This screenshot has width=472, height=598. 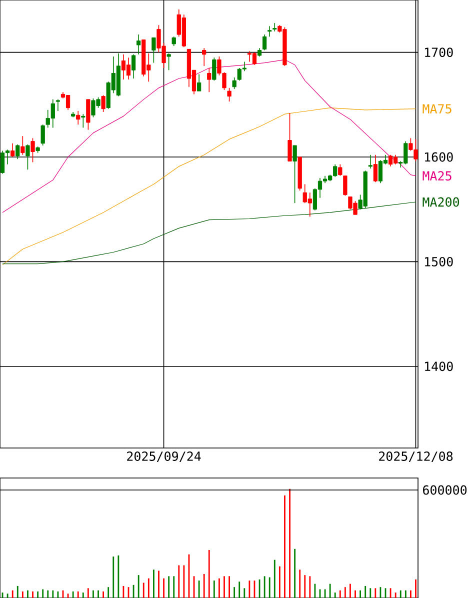 I want to click on text: 600000, so click(x=445, y=490).